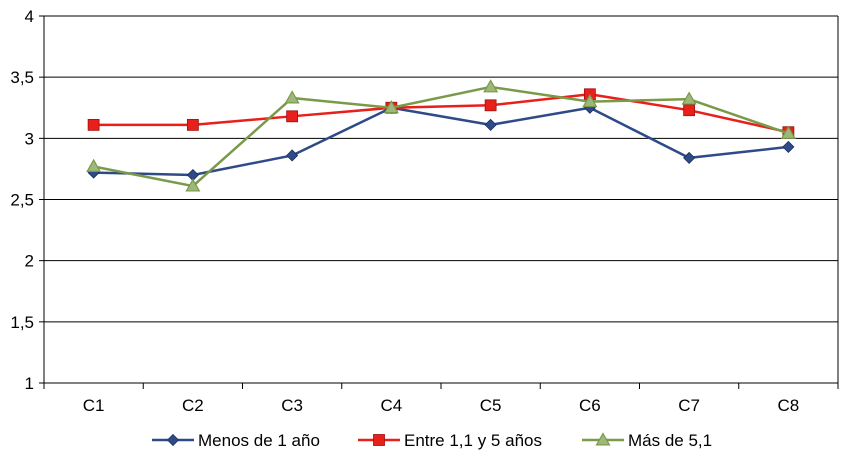  Describe the element at coordinates (193, 405) in the screenshot. I see `x-tick-label: C2` at that location.